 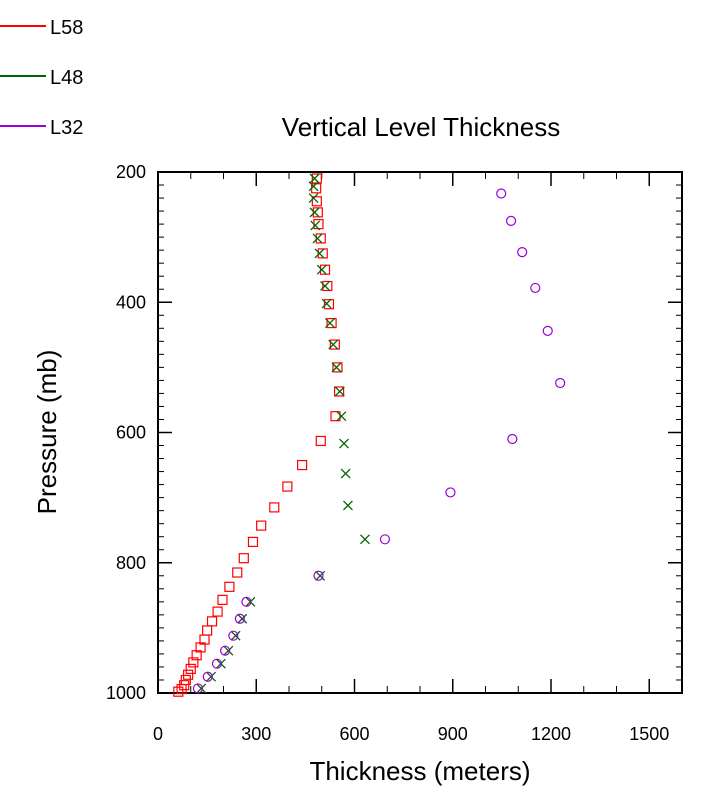 I want to click on y-tick-label: 400, so click(x=131, y=302).